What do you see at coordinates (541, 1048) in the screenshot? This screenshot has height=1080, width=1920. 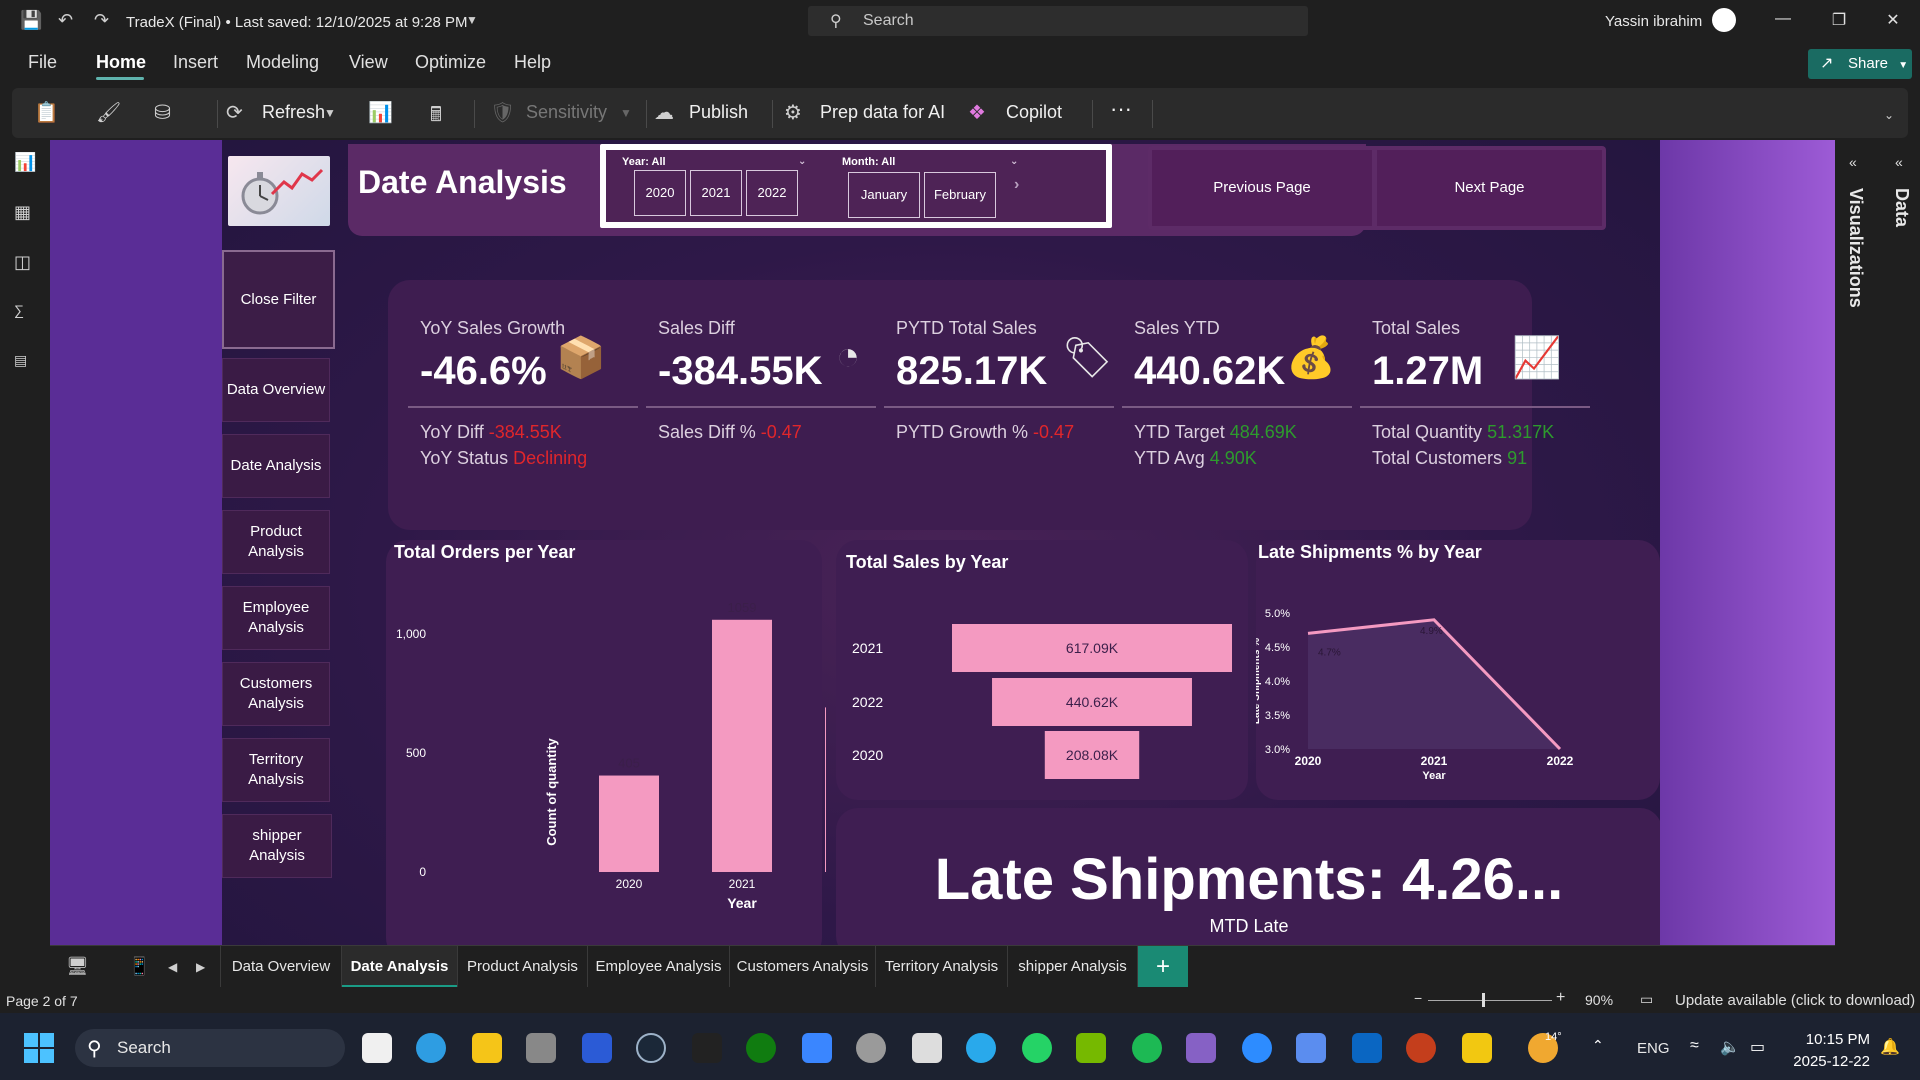 I see `unity-icon` at bounding box center [541, 1048].